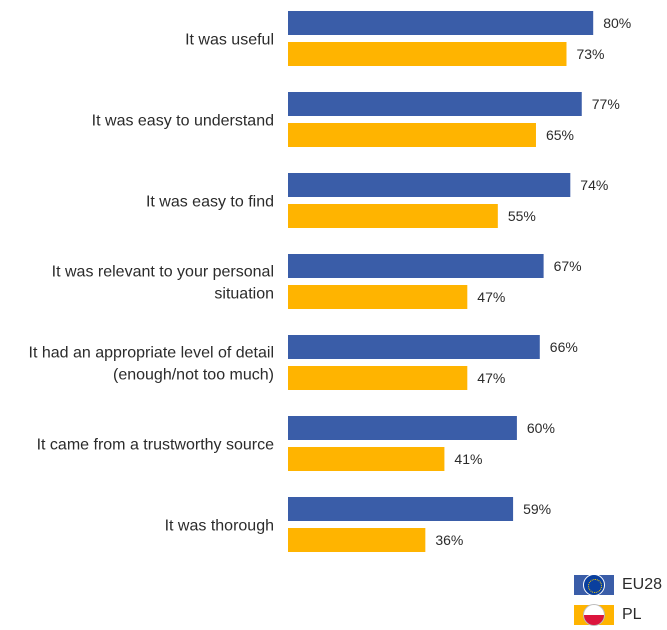  Describe the element at coordinates (541, 428) in the screenshot. I see `value-label-eu28: 60%` at that location.